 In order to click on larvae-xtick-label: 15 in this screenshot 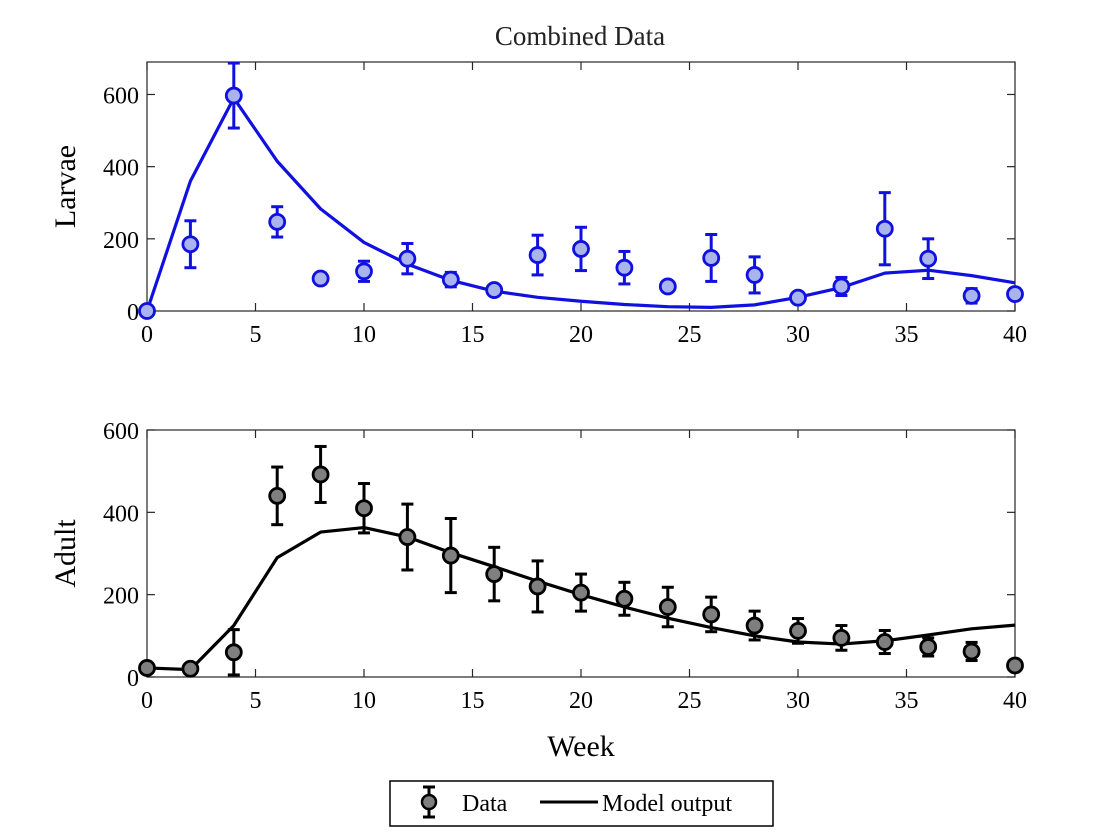, I will do `click(473, 335)`.